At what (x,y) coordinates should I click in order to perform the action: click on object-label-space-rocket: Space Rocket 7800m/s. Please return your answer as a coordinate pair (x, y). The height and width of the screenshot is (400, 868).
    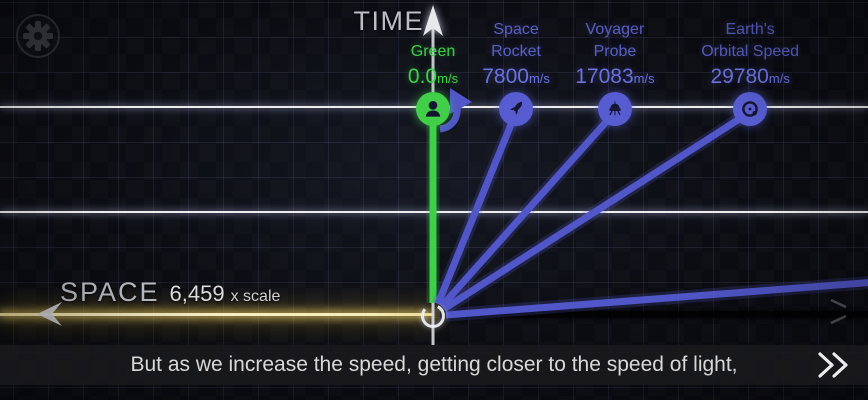
    Looking at the image, I should click on (516, 55).